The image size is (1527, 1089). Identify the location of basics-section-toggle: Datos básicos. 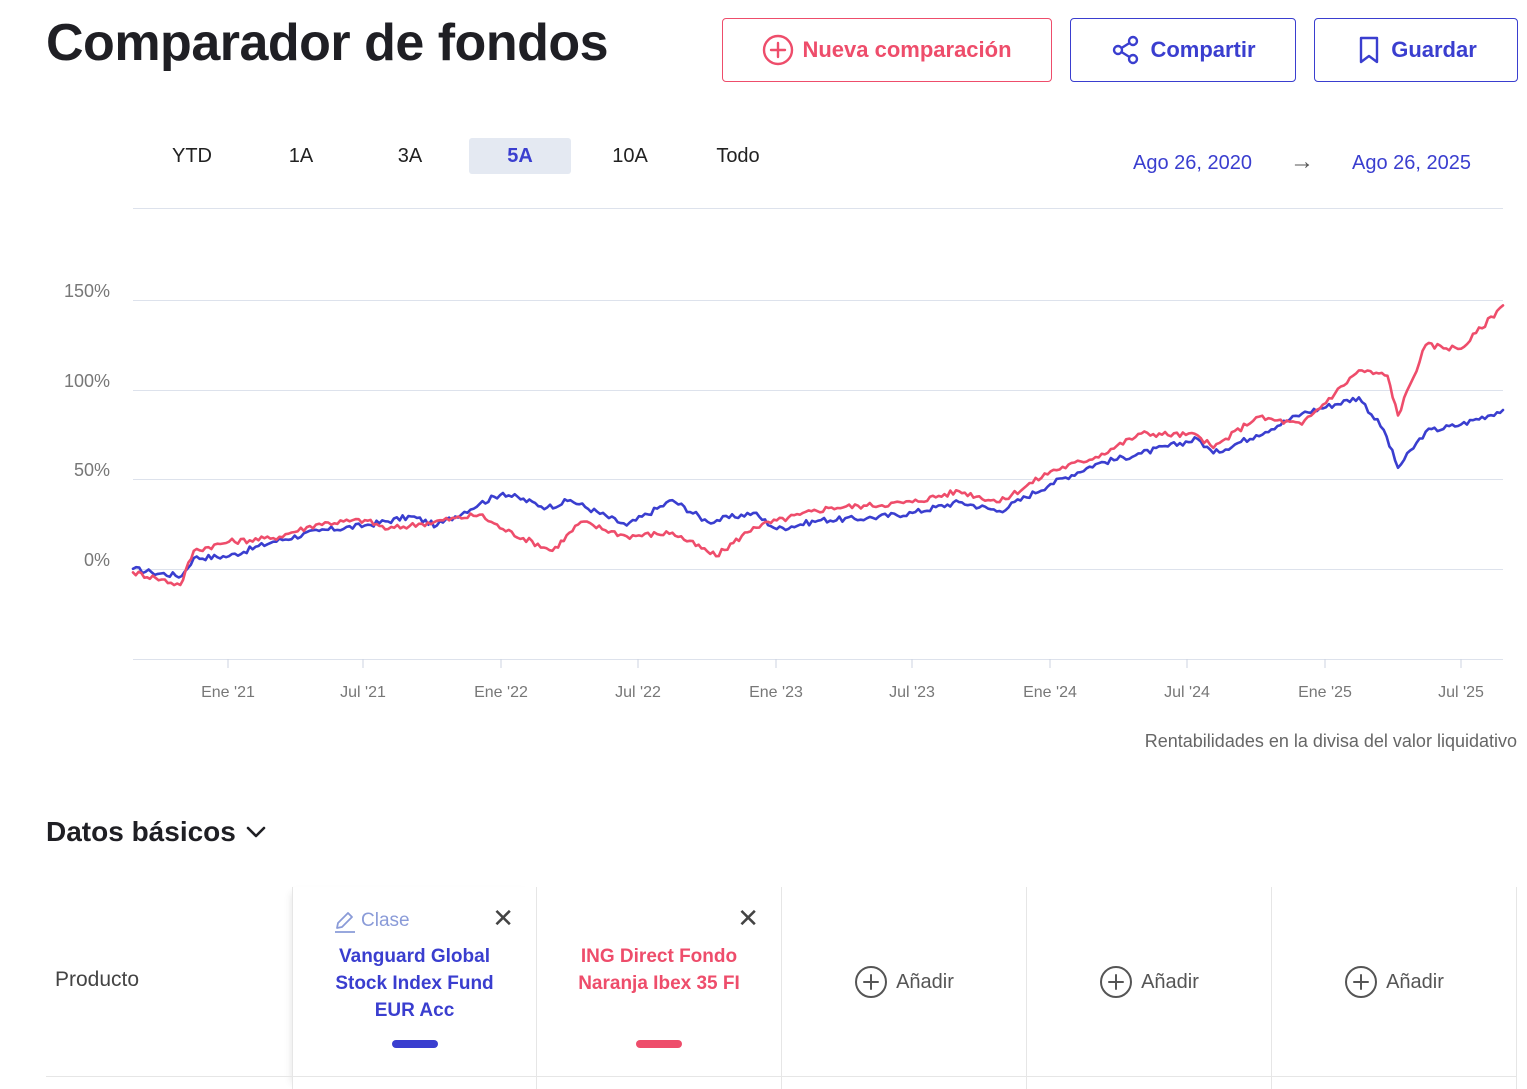
(157, 832).